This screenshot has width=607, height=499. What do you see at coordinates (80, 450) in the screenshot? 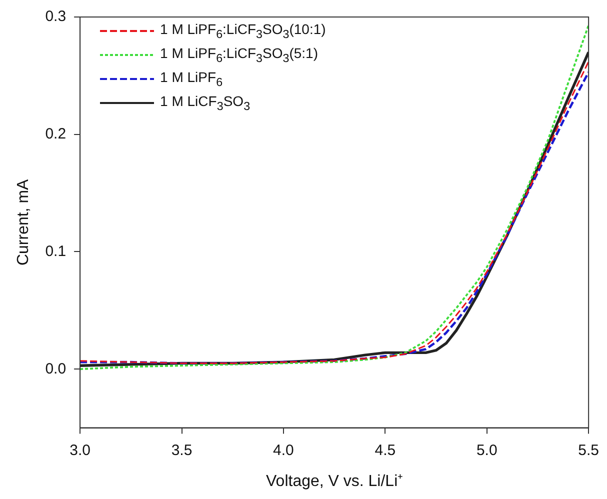
I see `x-tick-label: 3.0` at bounding box center [80, 450].